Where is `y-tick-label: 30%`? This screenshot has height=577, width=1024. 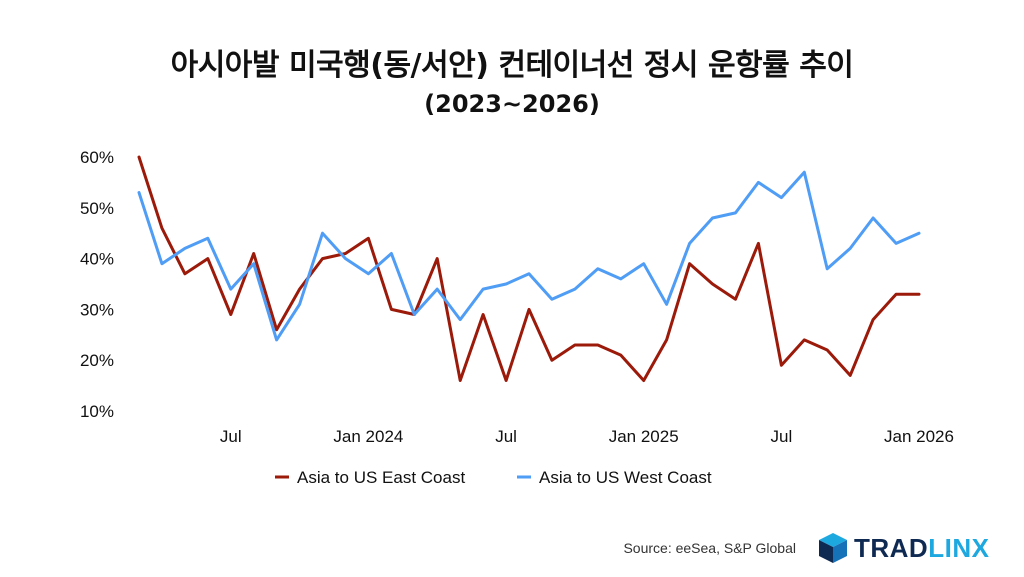
y-tick-label: 30% is located at coordinates (97, 309).